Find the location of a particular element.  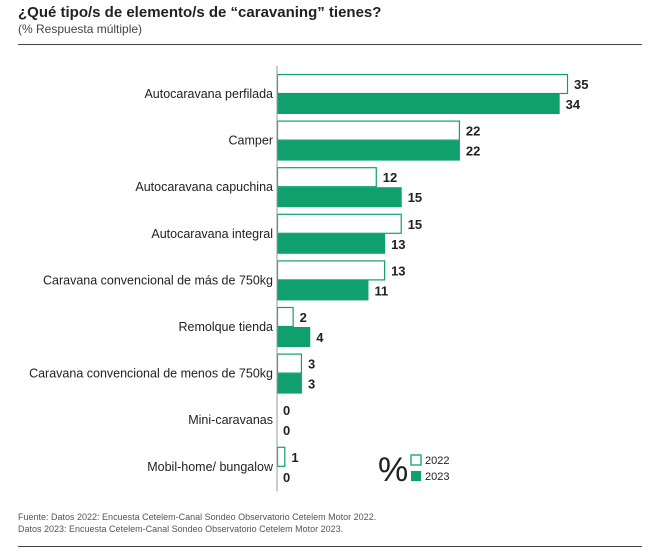

top-divider is located at coordinates (330, 44).